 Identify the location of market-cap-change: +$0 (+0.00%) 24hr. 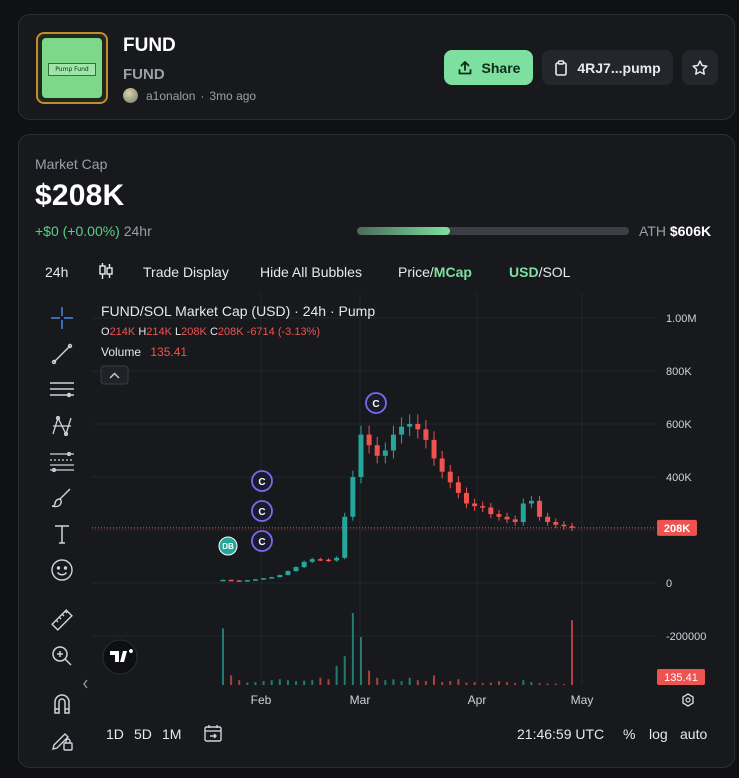
(93, 231).